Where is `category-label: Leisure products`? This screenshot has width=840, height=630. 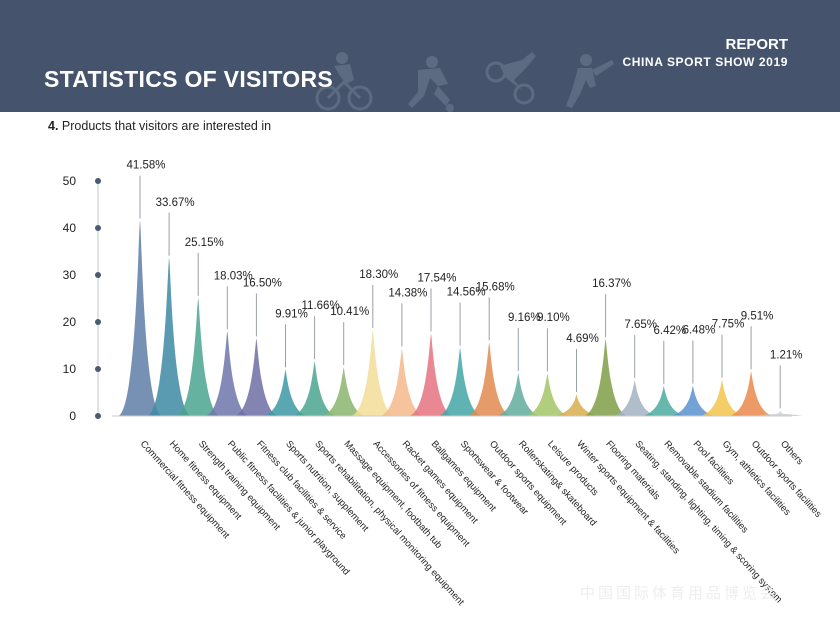 category-label: Leisure products is located at coordinates (572, 469).